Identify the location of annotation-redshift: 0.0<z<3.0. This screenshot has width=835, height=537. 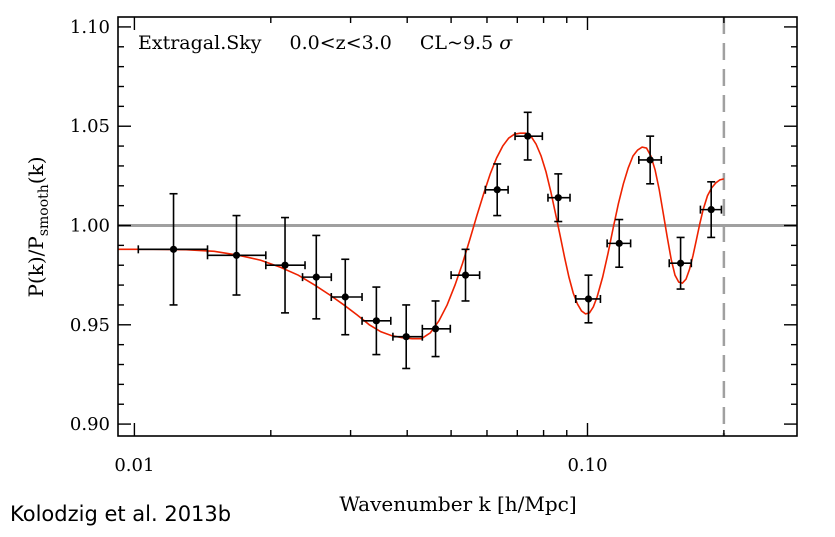
(341, 43).